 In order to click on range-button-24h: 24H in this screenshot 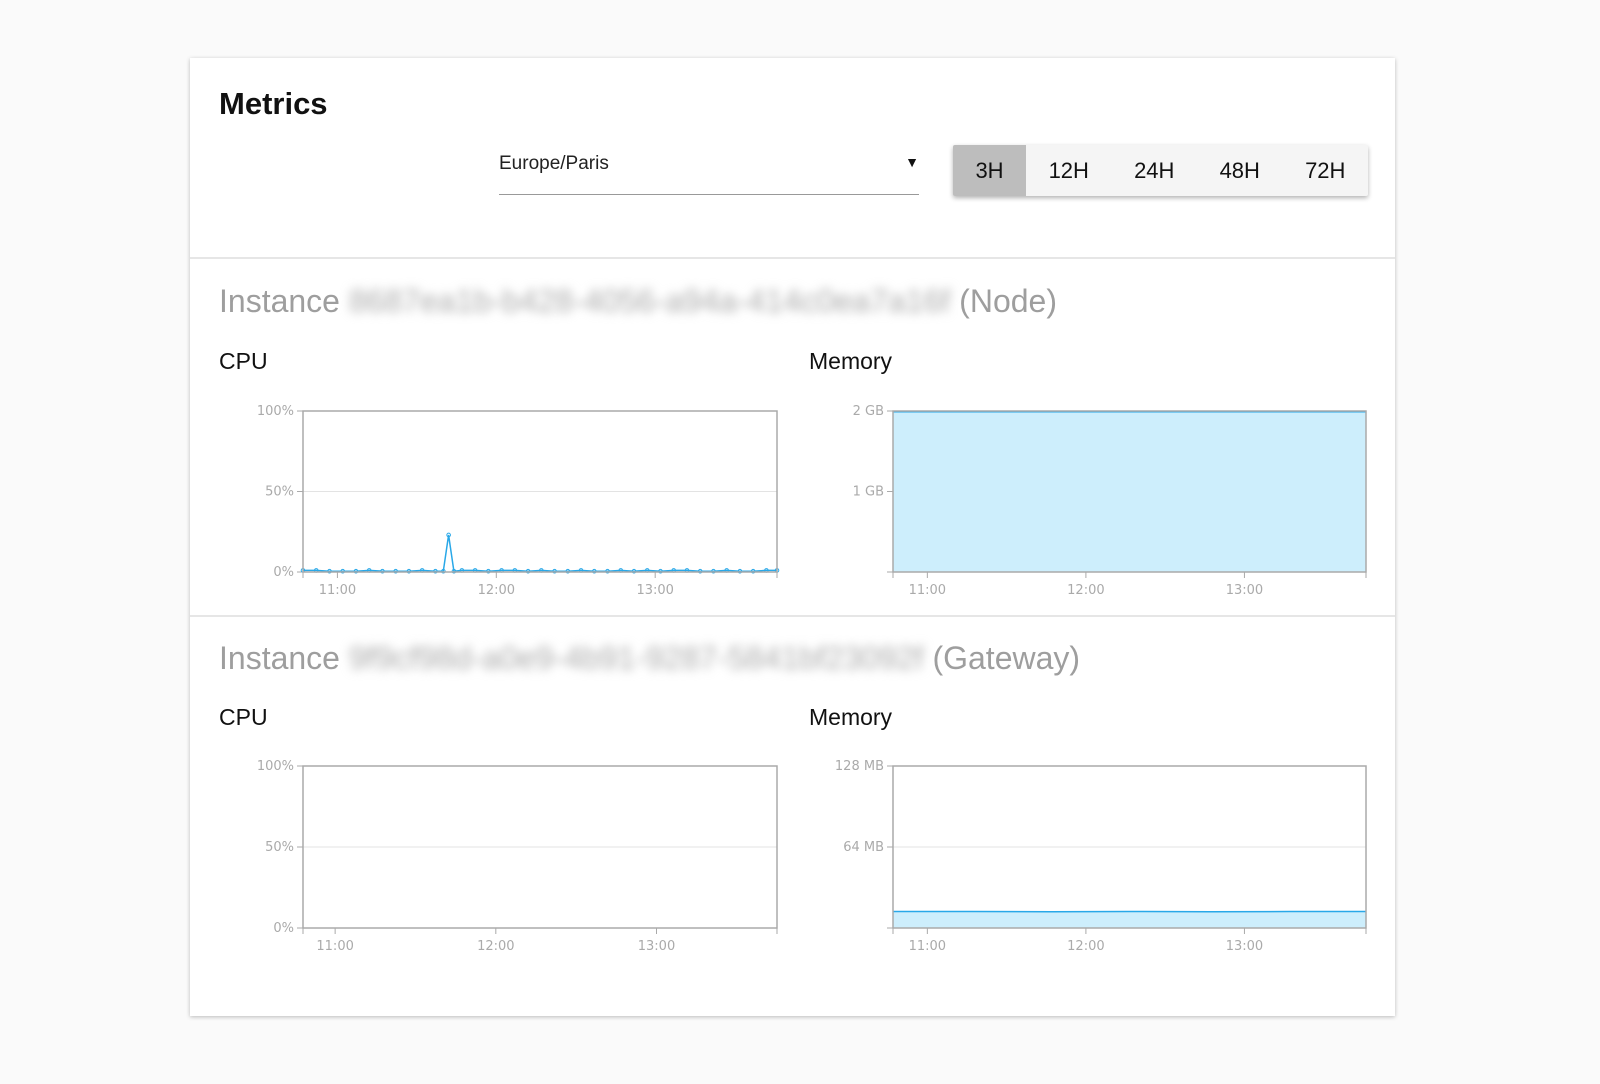, I will do `click(1154, 170)`.